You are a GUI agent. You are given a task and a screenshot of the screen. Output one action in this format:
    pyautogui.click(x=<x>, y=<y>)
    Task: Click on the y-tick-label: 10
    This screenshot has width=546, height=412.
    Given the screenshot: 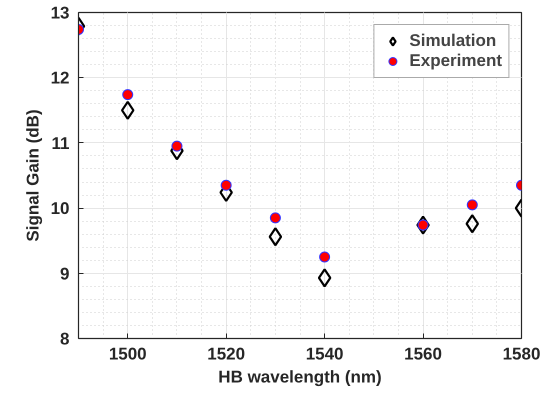 What is the action you would take?
    pyautogui.click(x=60, y=208)
    